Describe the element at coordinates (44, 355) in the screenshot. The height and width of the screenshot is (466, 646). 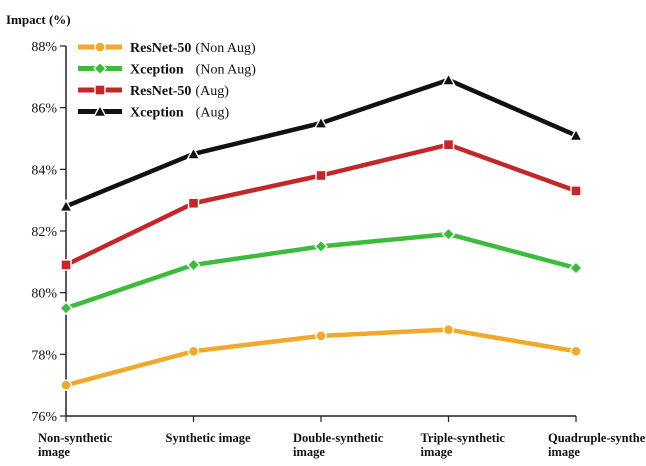
I see `y-tick-label: 78%` at that location.